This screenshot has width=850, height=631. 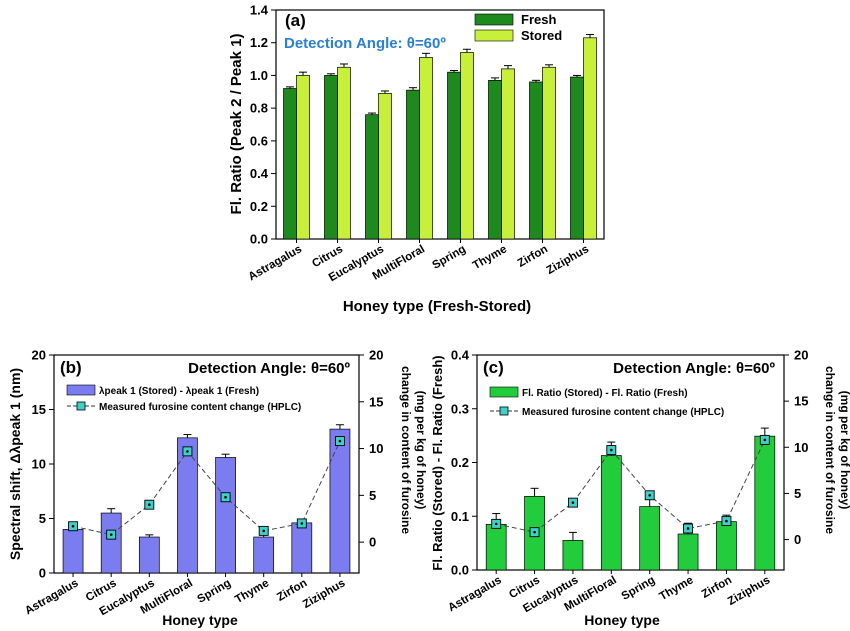 I want to click on panel-c-label: (c), so click(x=493, y=367).